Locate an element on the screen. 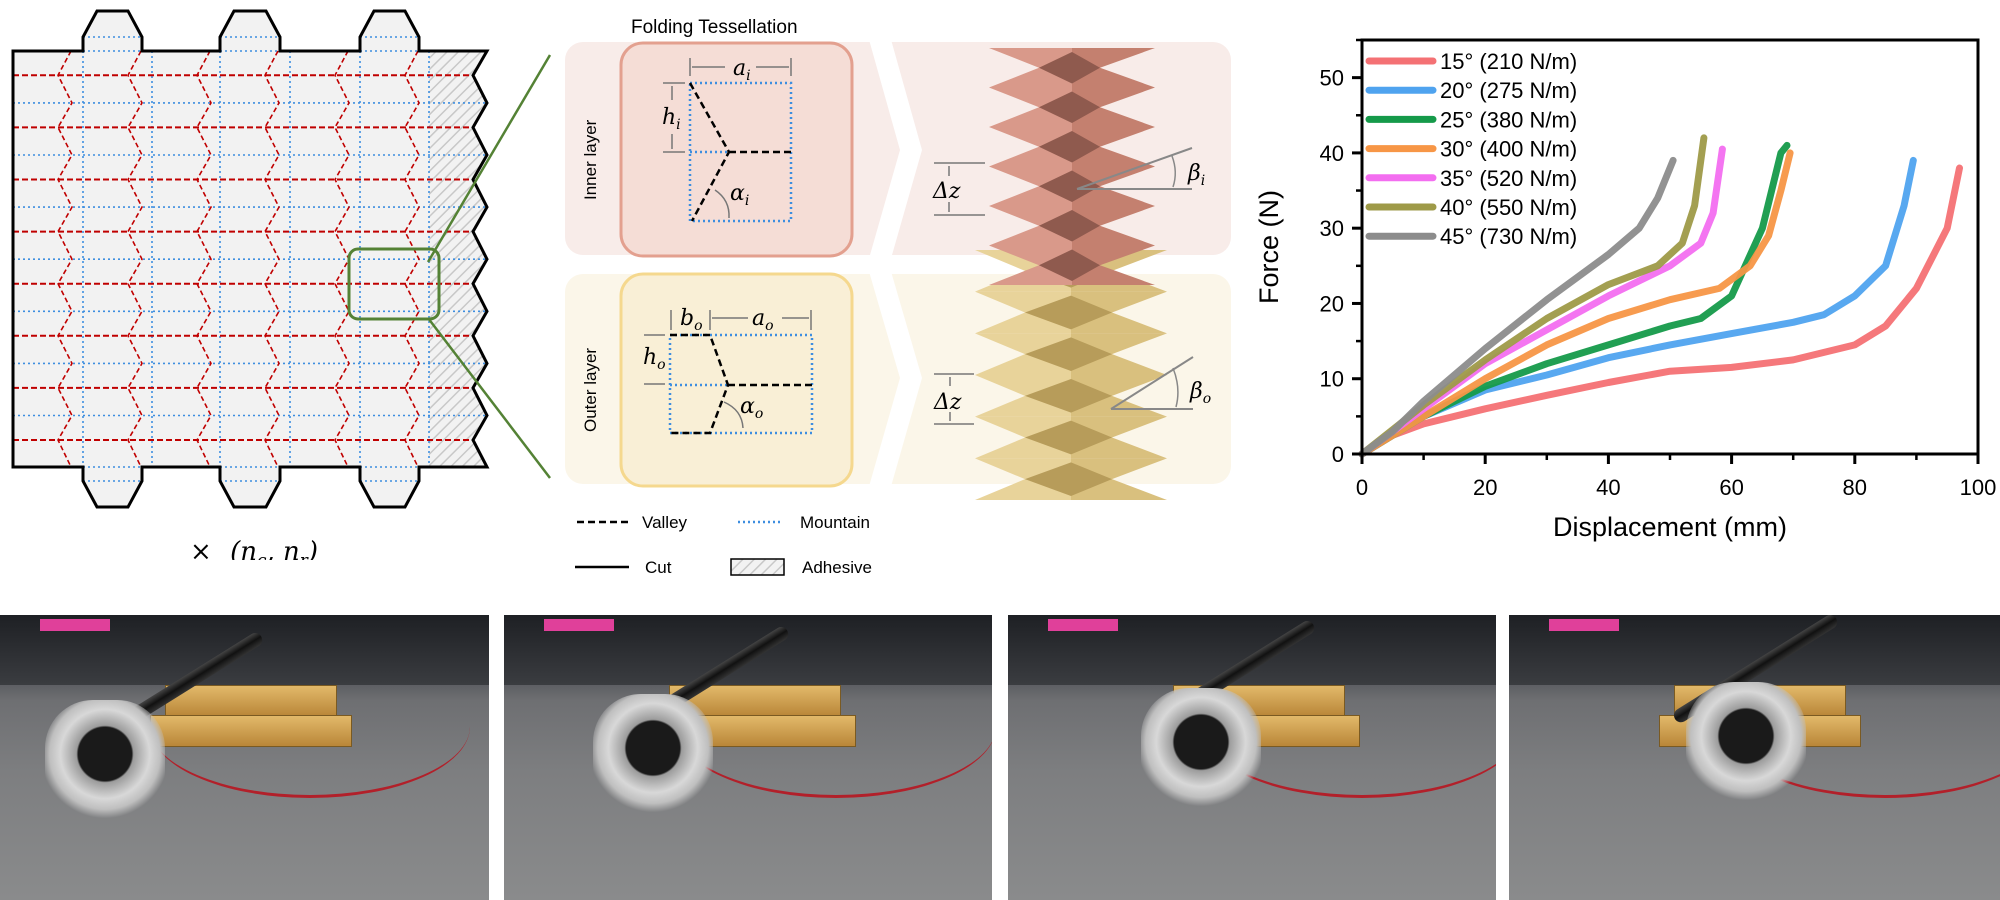  inner-chevron is located at coordinates (895, 149).